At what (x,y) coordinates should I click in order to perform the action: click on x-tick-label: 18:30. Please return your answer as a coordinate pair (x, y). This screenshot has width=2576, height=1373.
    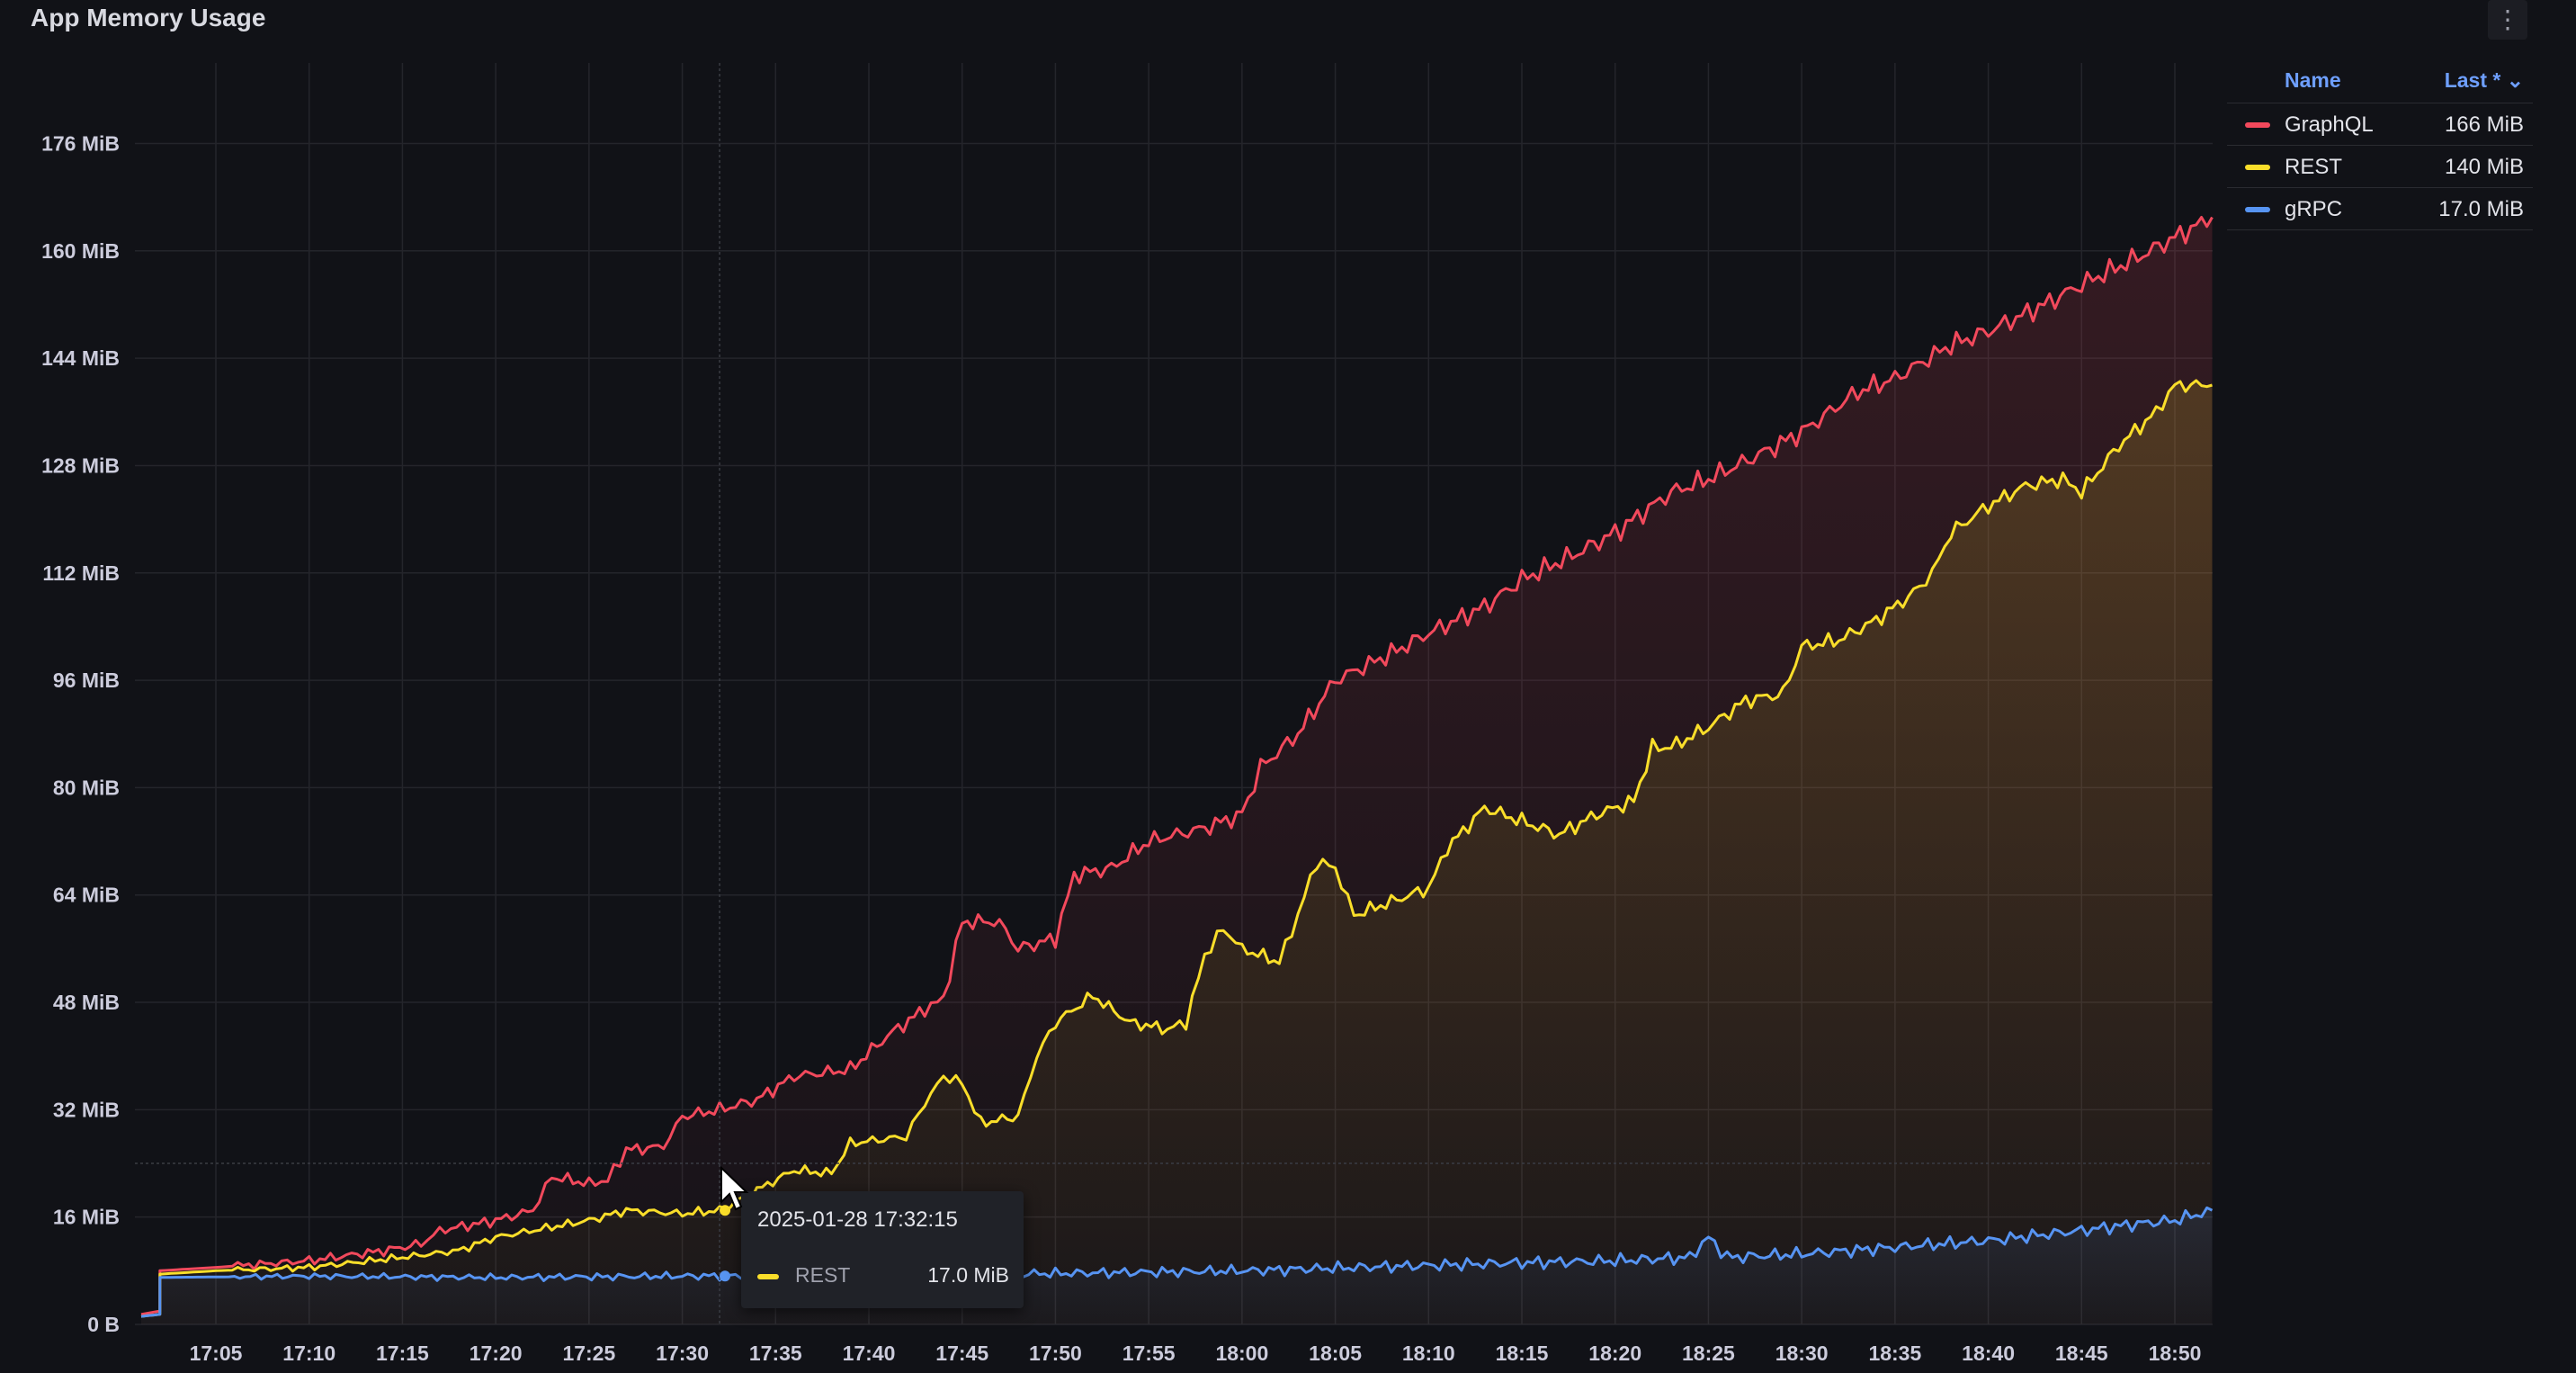
    Looking at the image, I should click on (1802, 1353).